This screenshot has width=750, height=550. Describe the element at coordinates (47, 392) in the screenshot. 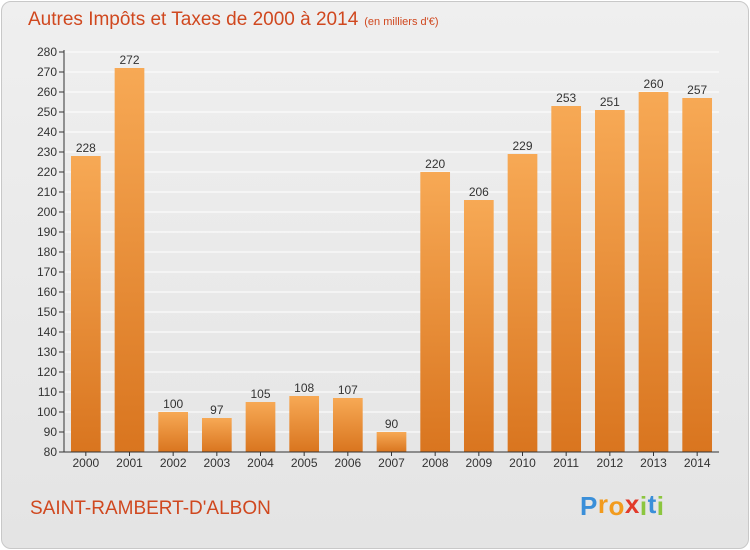

I see `y-tick-label: 110` at that location.